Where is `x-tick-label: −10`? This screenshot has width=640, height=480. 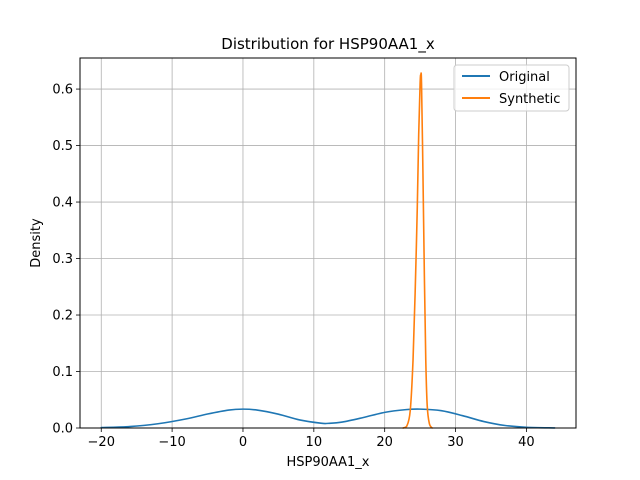
x-tick-label: −10 is located at coordinates (171, 442).